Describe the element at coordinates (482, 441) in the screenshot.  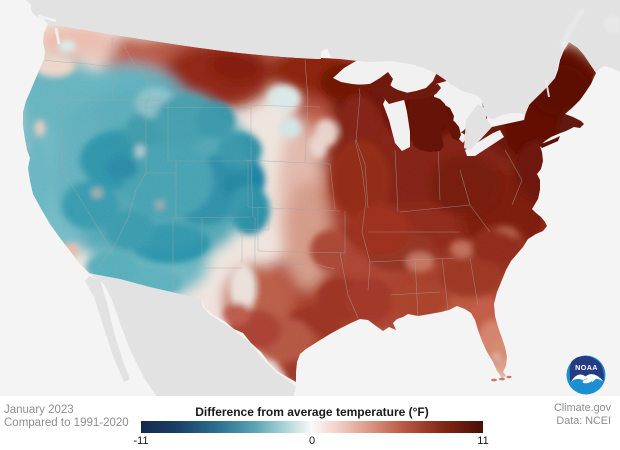
I see `svg-text: 11` at that location.